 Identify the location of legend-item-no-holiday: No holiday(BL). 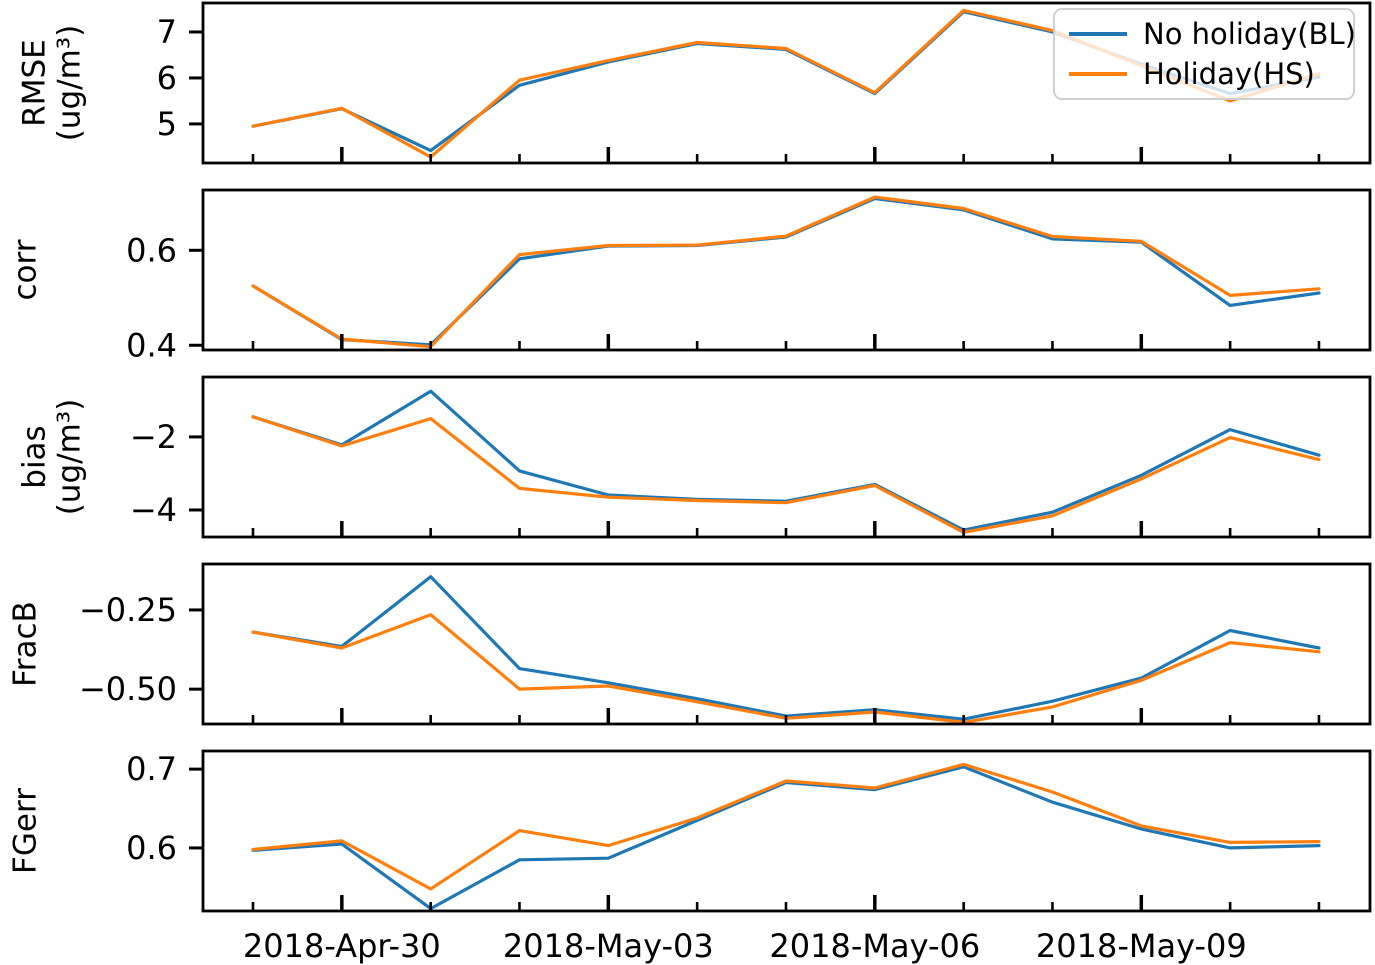
(1212, 34).